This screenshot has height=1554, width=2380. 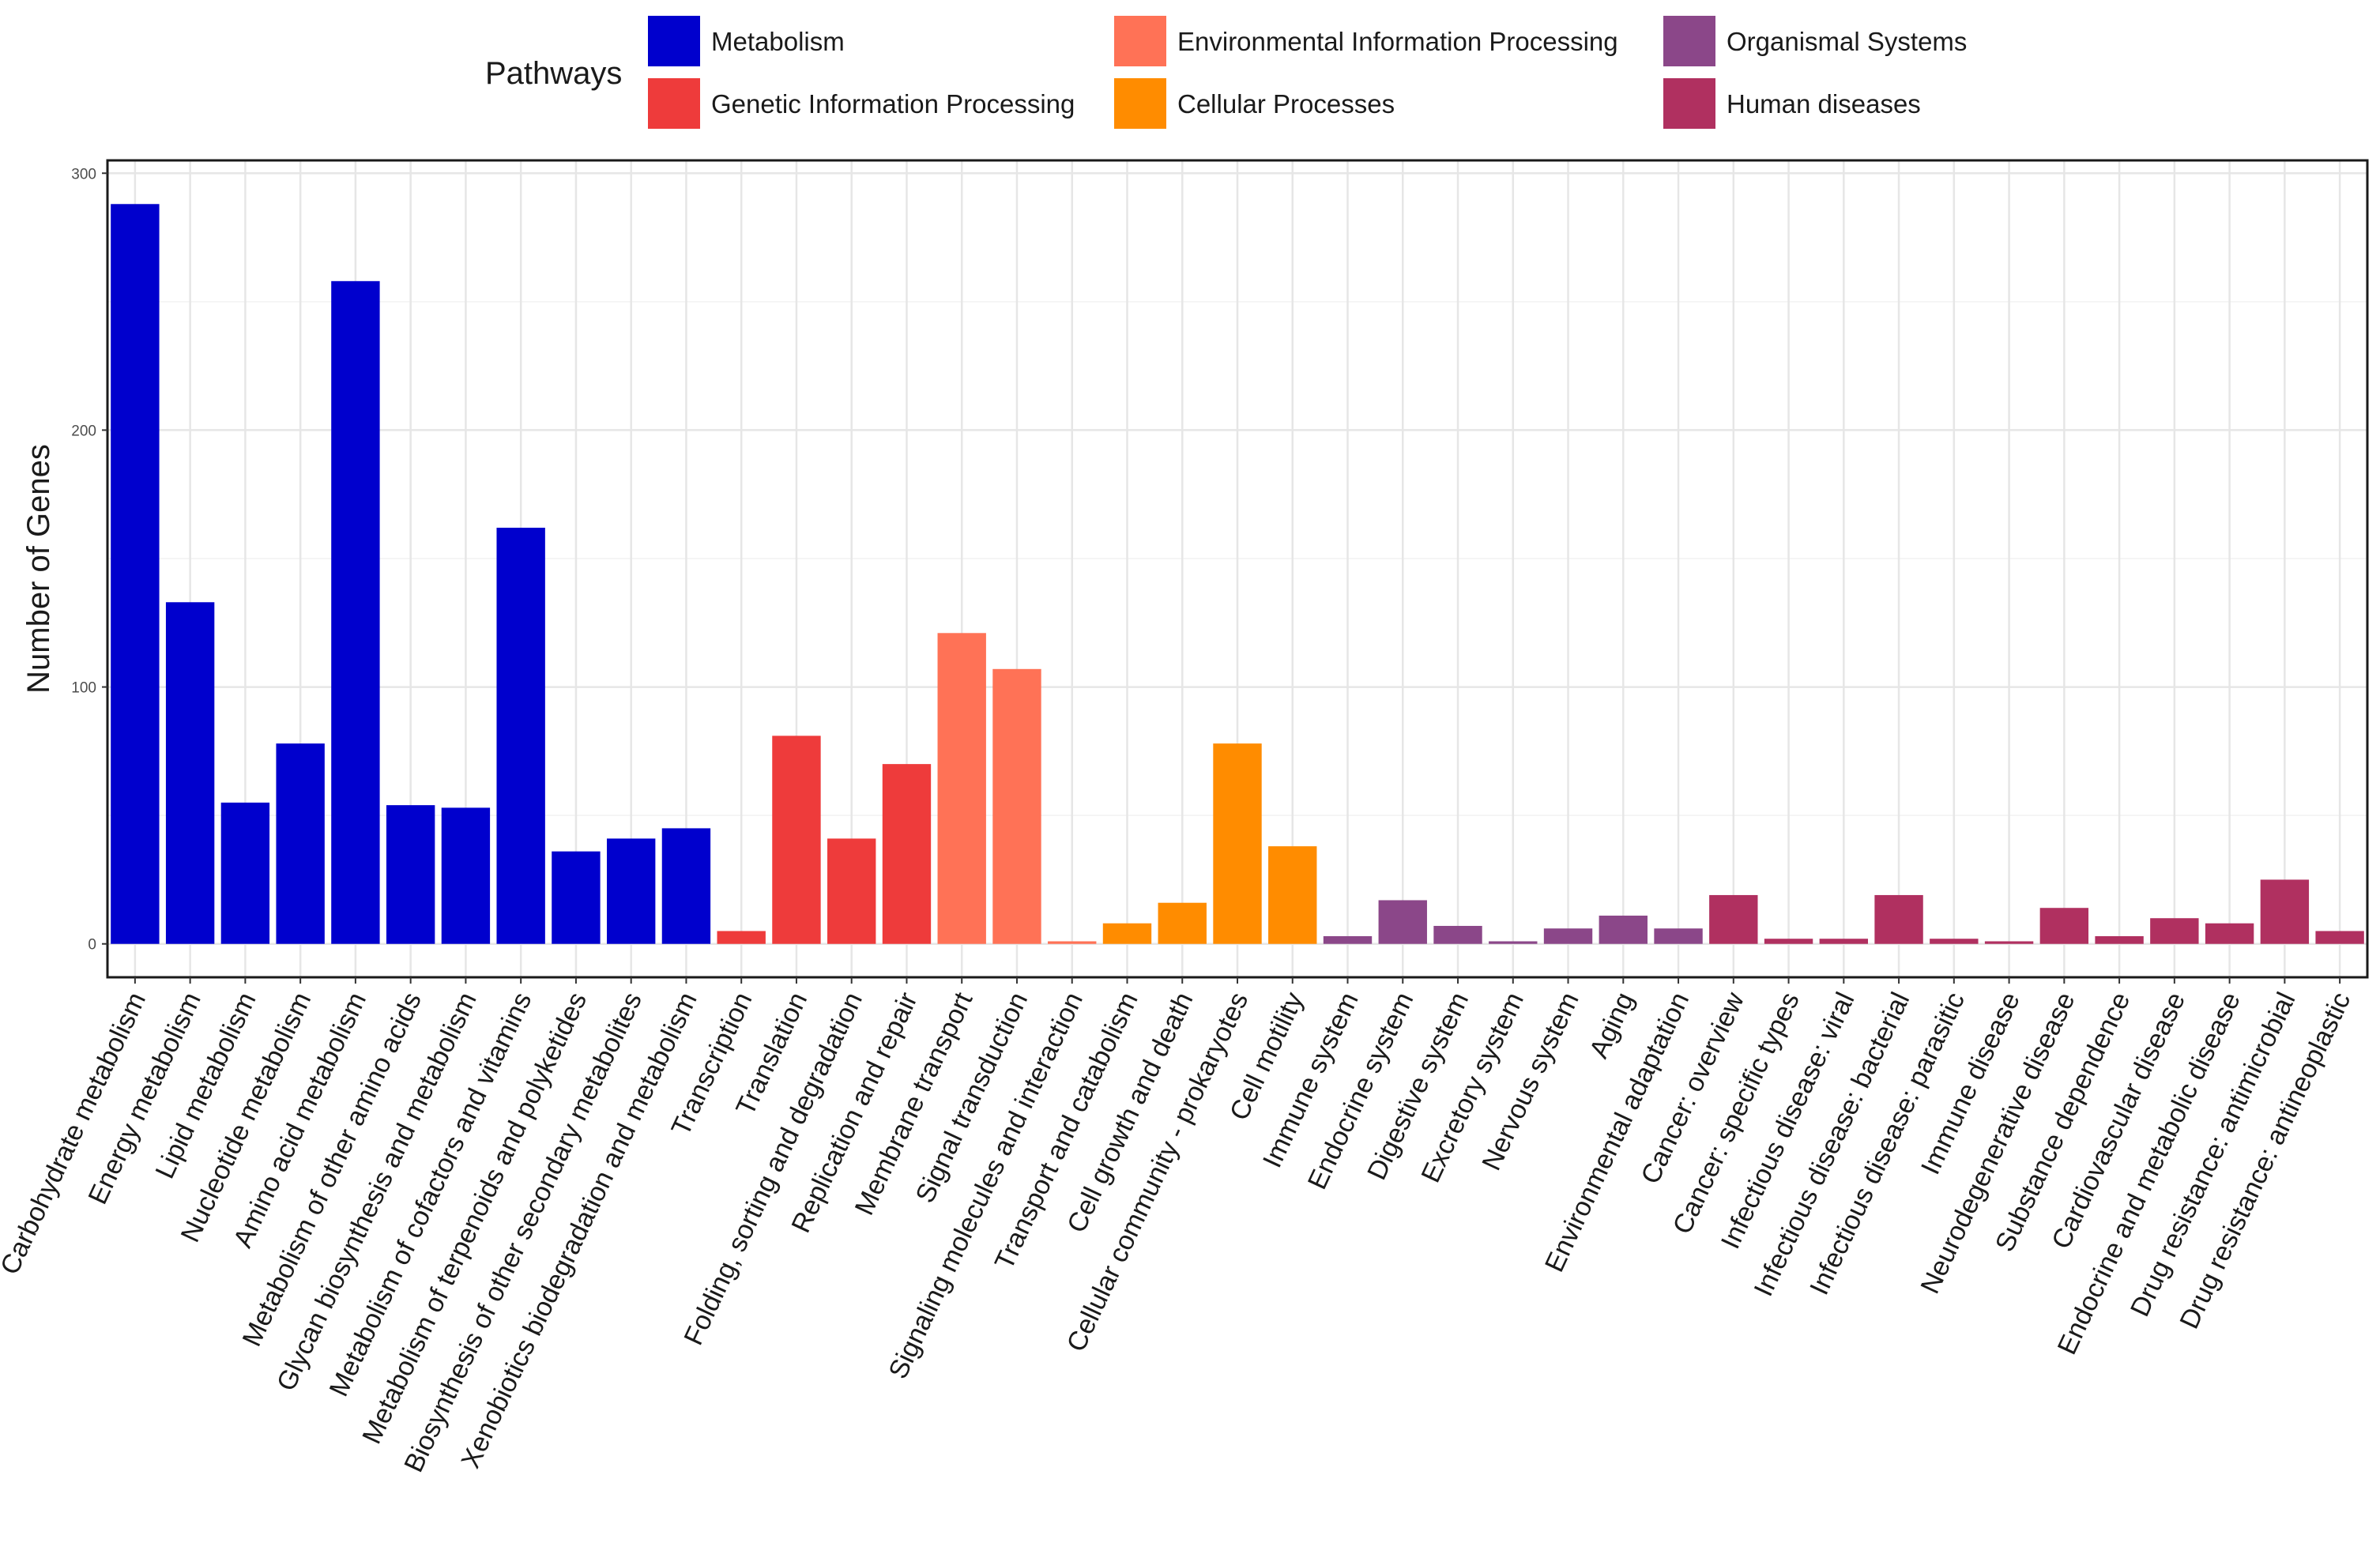 What do you see at coordinates (1844, 941) in the screenshot?
I see `bar-infectious-disease-viral` at bounding box center [1844, 941].